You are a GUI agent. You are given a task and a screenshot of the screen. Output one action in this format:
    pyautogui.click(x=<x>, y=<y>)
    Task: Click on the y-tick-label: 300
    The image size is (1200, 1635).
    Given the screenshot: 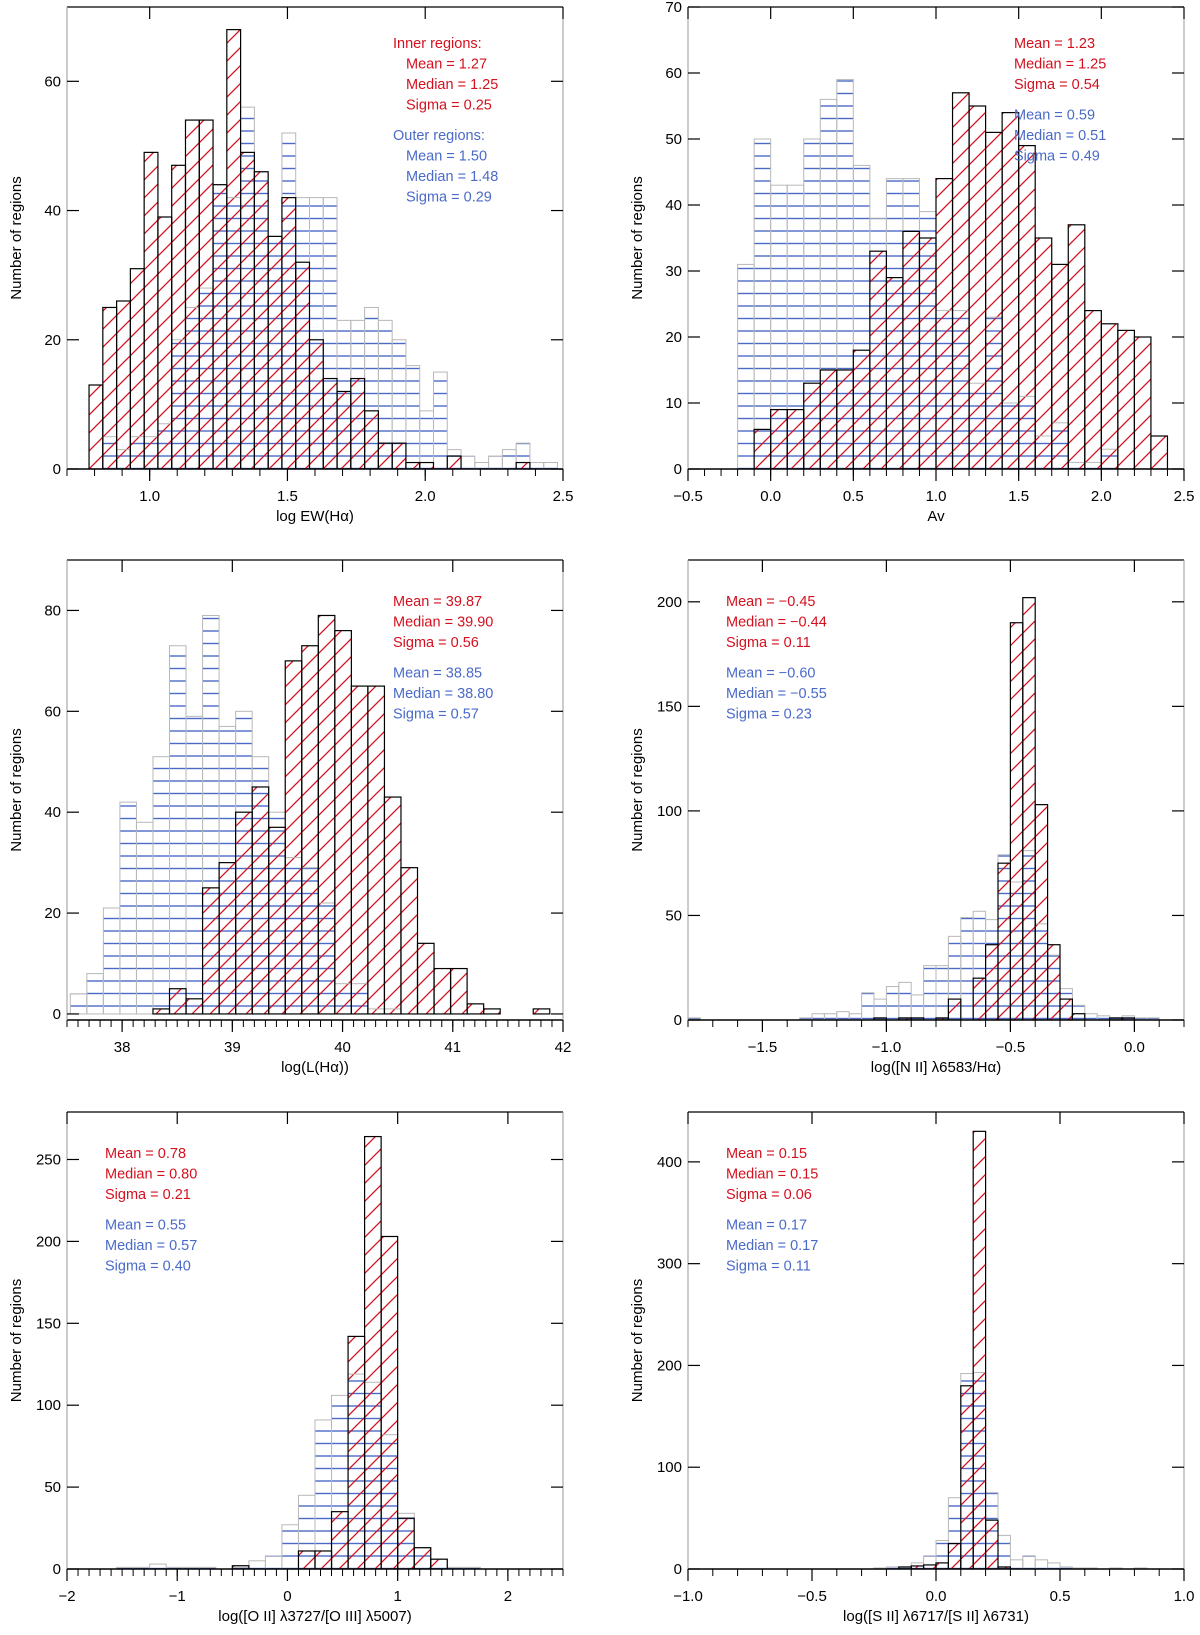 What is the action you would take?
    pyautogui.click(x=669, y=1264)
    